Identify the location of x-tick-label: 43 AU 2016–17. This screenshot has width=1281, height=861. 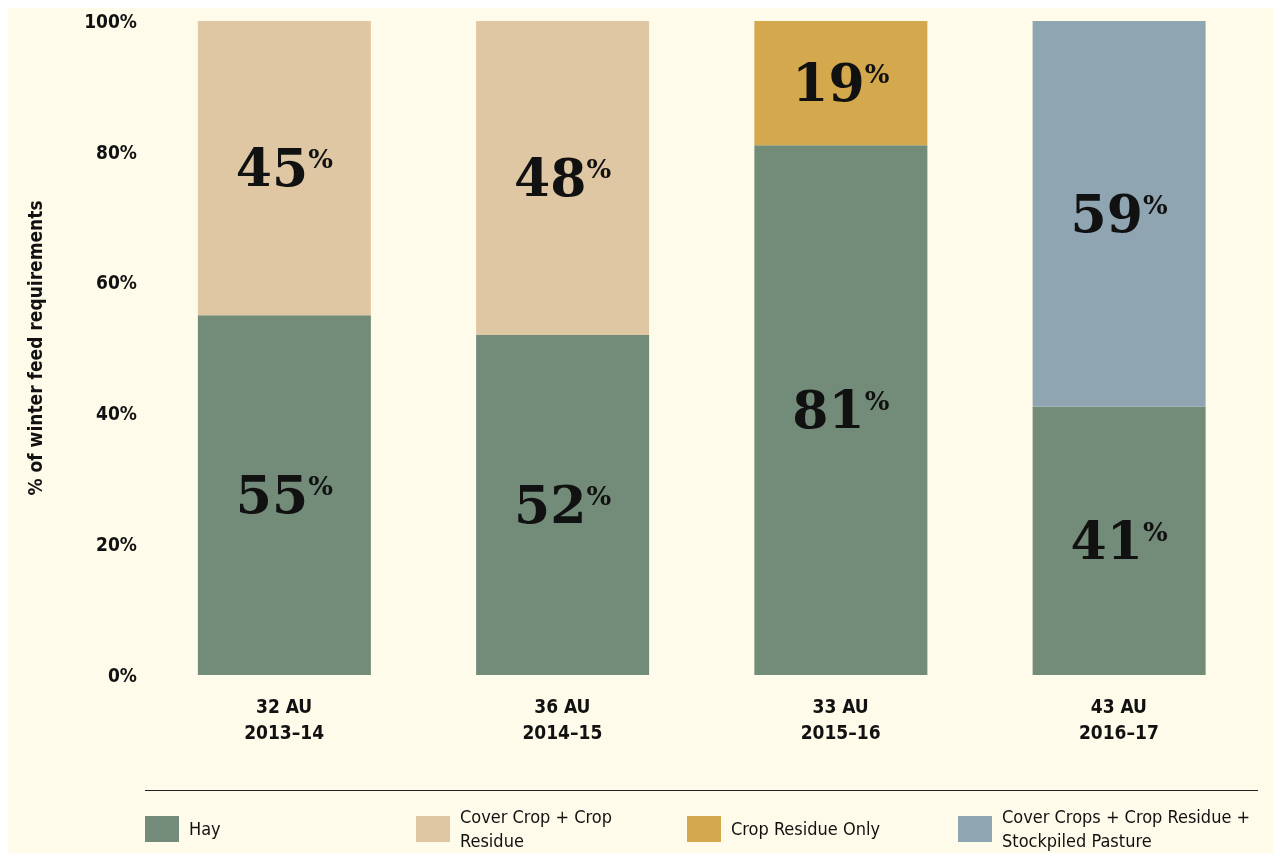
(1118, 719).